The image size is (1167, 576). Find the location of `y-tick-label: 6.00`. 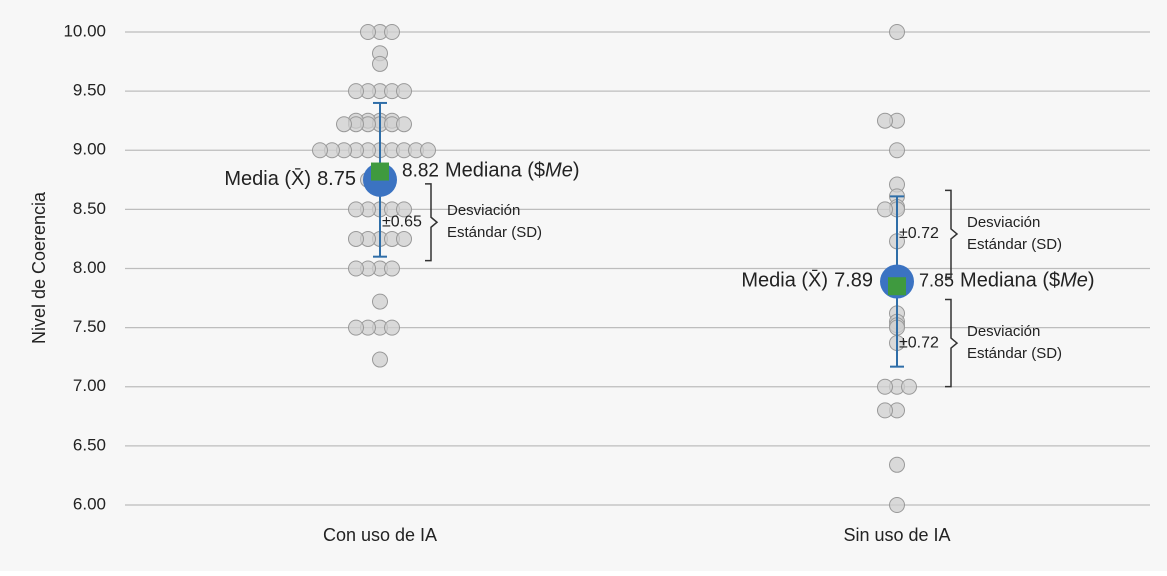

y-tick-label: 6.00 is located at coordinates (89, 503).